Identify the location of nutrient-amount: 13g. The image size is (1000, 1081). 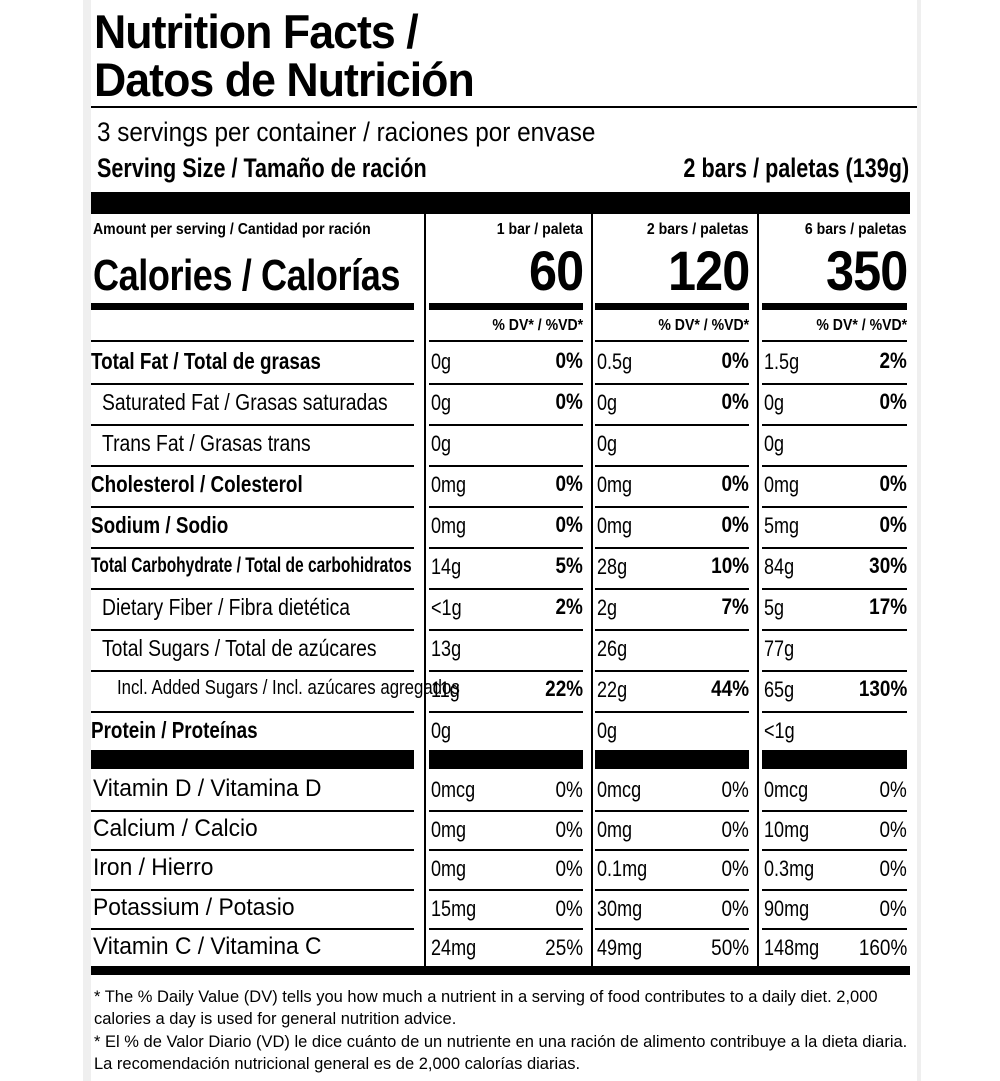
(446, 648).